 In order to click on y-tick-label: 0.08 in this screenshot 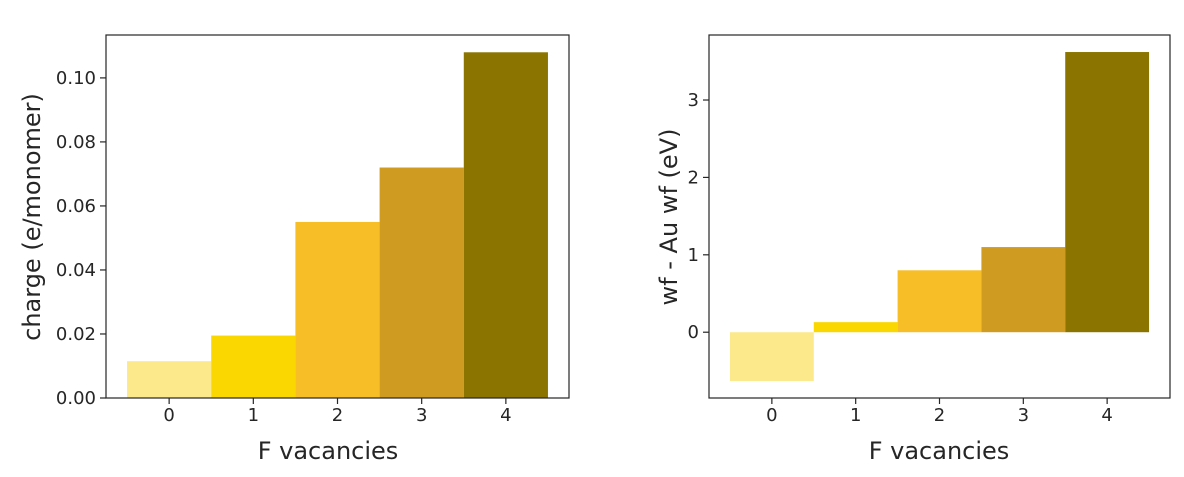, I will do `click(76, 142)`.